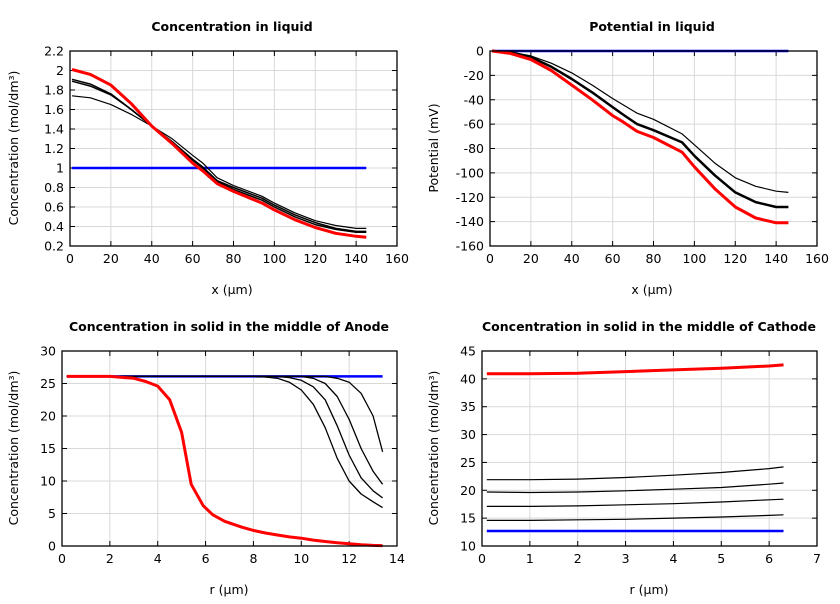  Describe the element at coordinates (54, 226) in the screenshot. I see `y-tick-label: 0.4` at that location.